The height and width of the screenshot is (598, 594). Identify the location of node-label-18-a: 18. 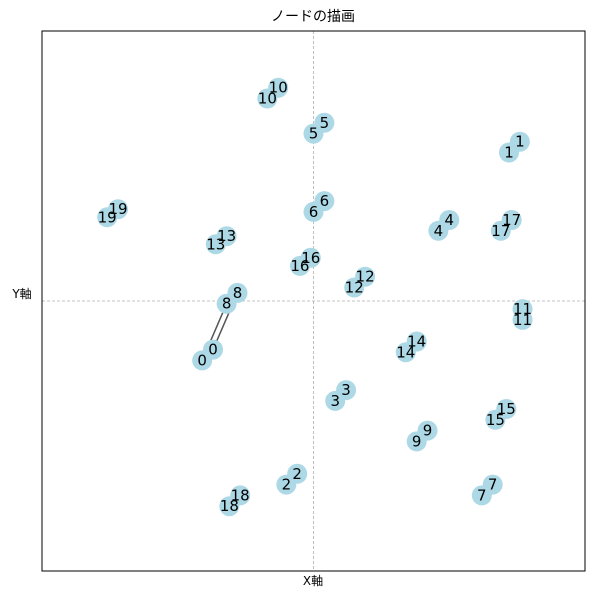
(229, 506).